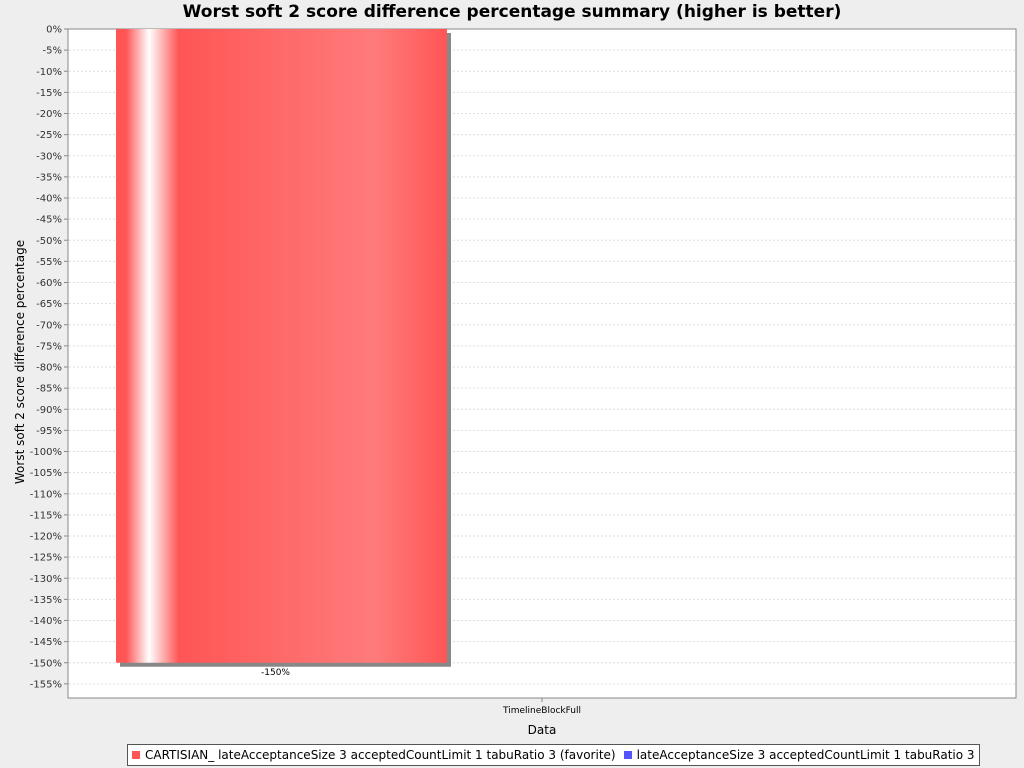  What do you see at coordinates (46, 579) in the screenshot?
I see `y-tick-label: -130%` at bounding box center [46, 579].